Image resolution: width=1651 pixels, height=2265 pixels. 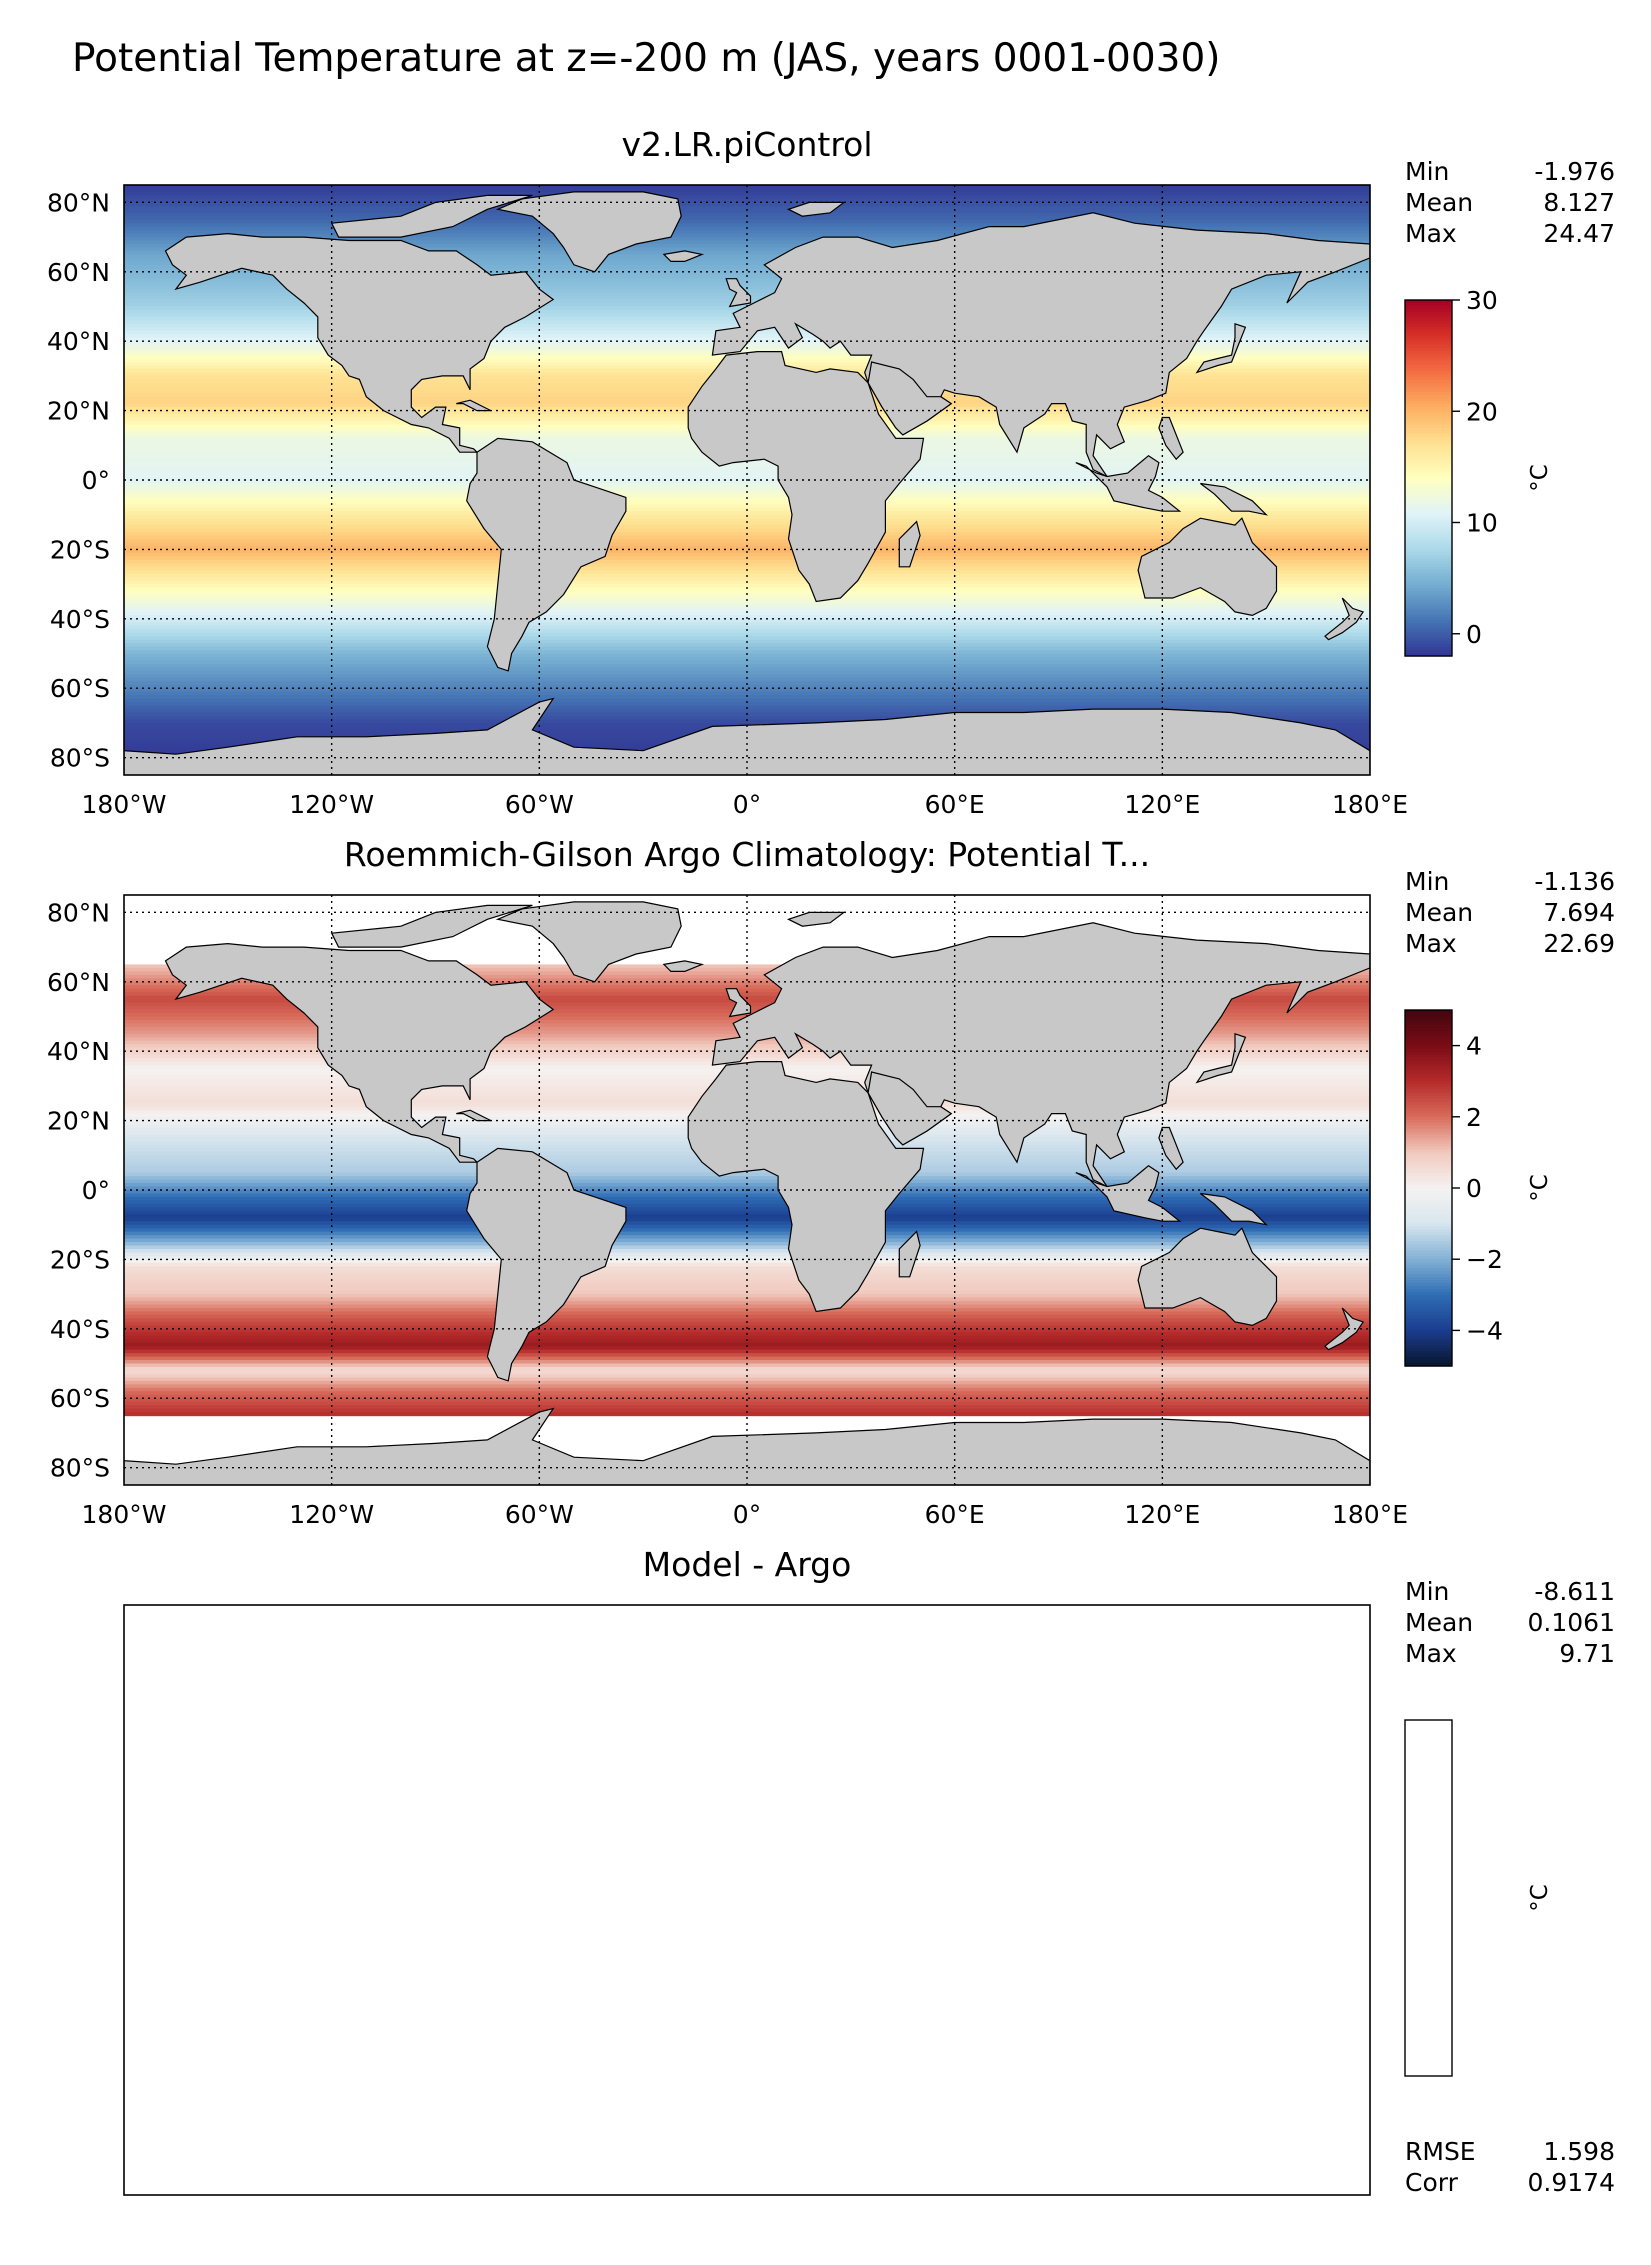 I want to click on stat-rmse-label: RMSE, so click(x=1440, y=2151).